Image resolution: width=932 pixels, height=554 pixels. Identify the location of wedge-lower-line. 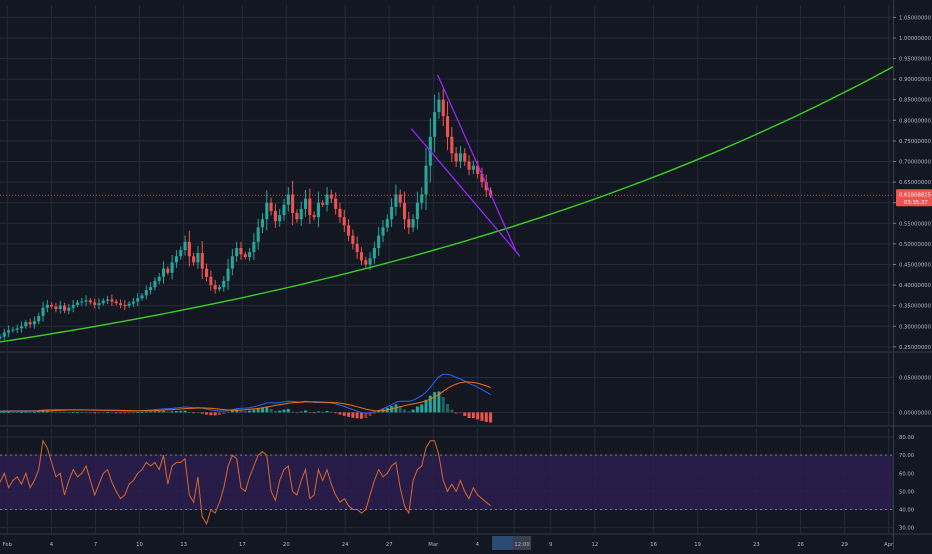
(465, 192).